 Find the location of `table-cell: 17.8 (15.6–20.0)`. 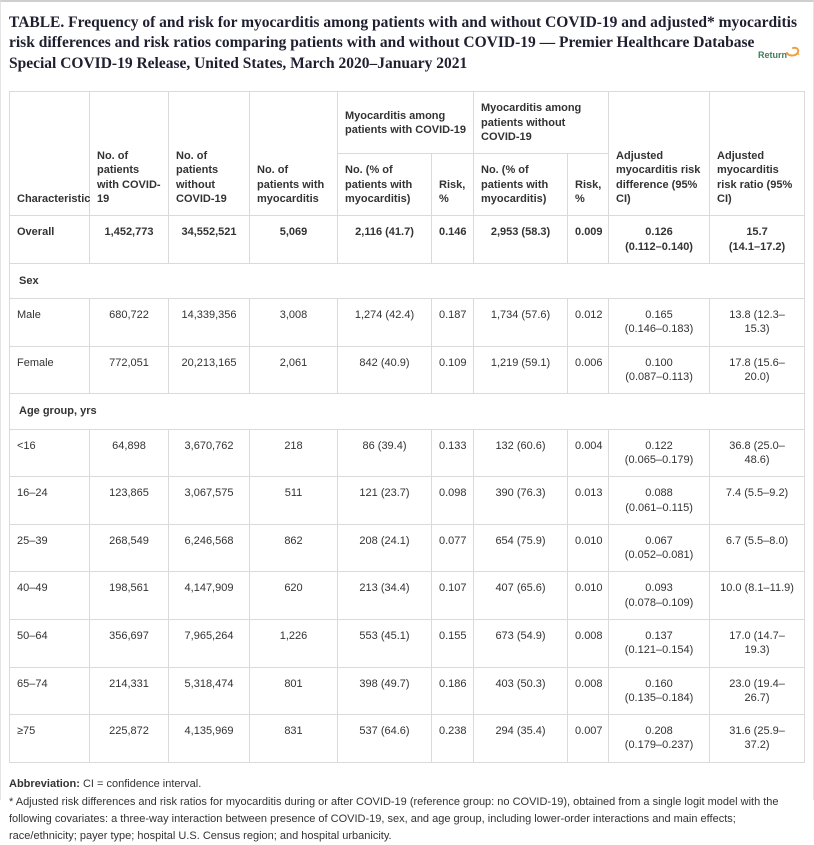

table-cell: 17.8 (15.6–20.0) is located at coordinates (757, 370).